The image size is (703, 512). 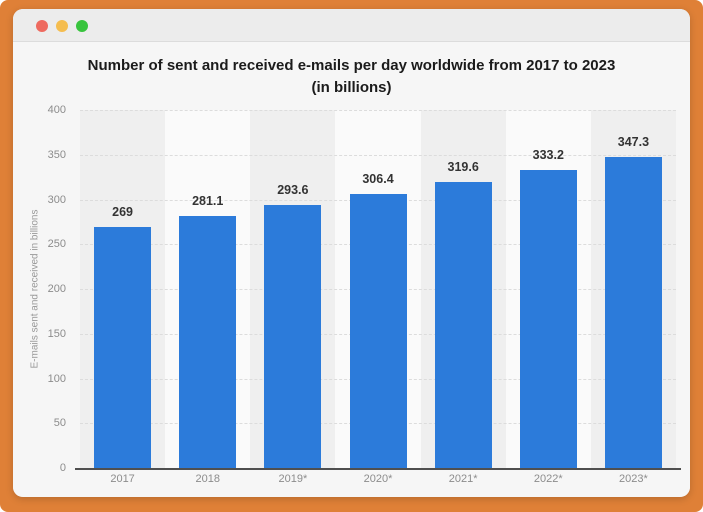 What do you see at coordinates (633, 312) in the screenshot?
I see `bar-2023*` at bounding box center [633, 312].